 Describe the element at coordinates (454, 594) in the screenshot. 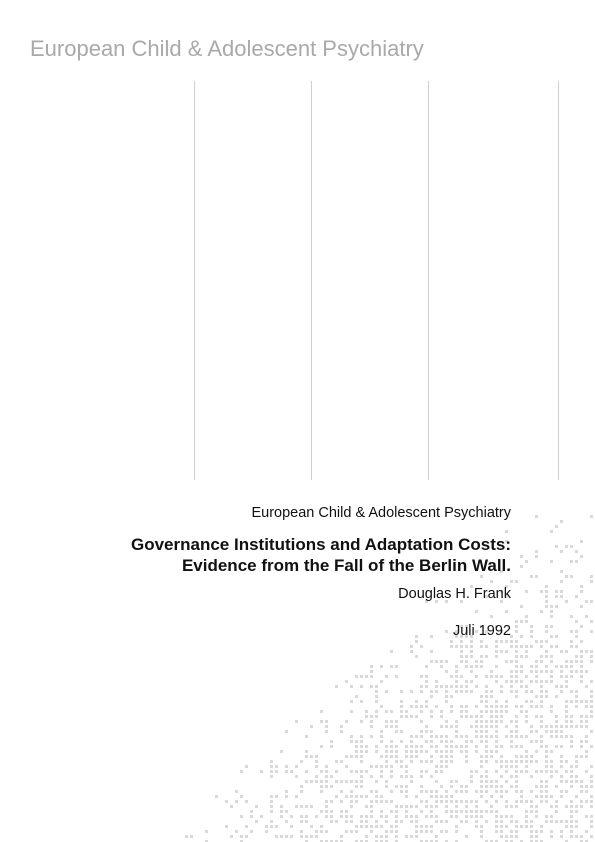

I see `author-name: Douglas H. Frank` at that location.